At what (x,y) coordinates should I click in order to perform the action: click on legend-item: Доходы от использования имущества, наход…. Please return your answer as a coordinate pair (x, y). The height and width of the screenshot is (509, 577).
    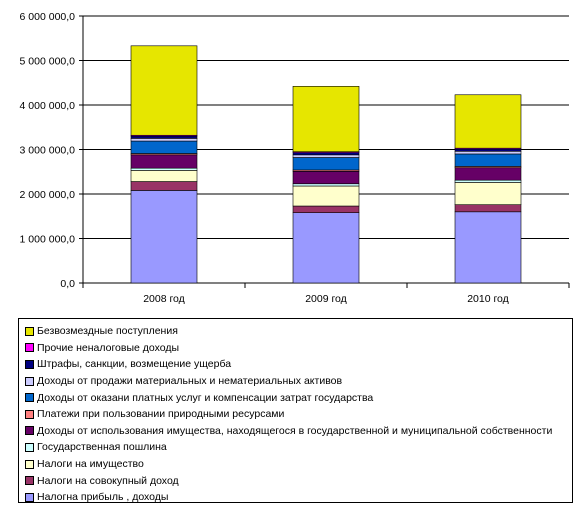
    Looking at the image, I should click on (298, 431).